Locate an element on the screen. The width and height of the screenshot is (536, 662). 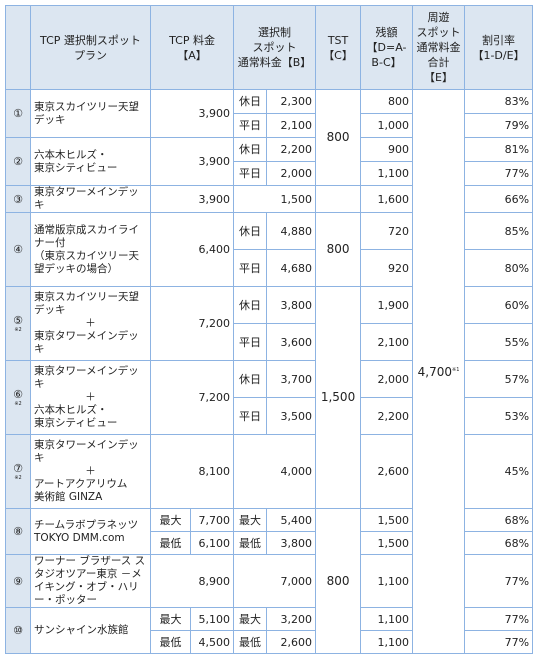
remaining-amount: 2,600 is located at coordinates (387, 471).